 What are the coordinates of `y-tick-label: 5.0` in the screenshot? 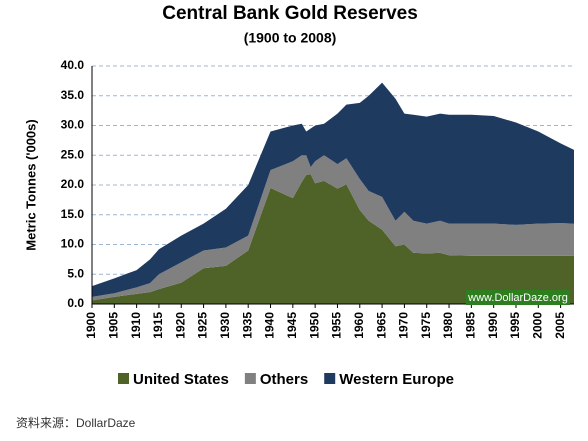 It's located at (75, 273).